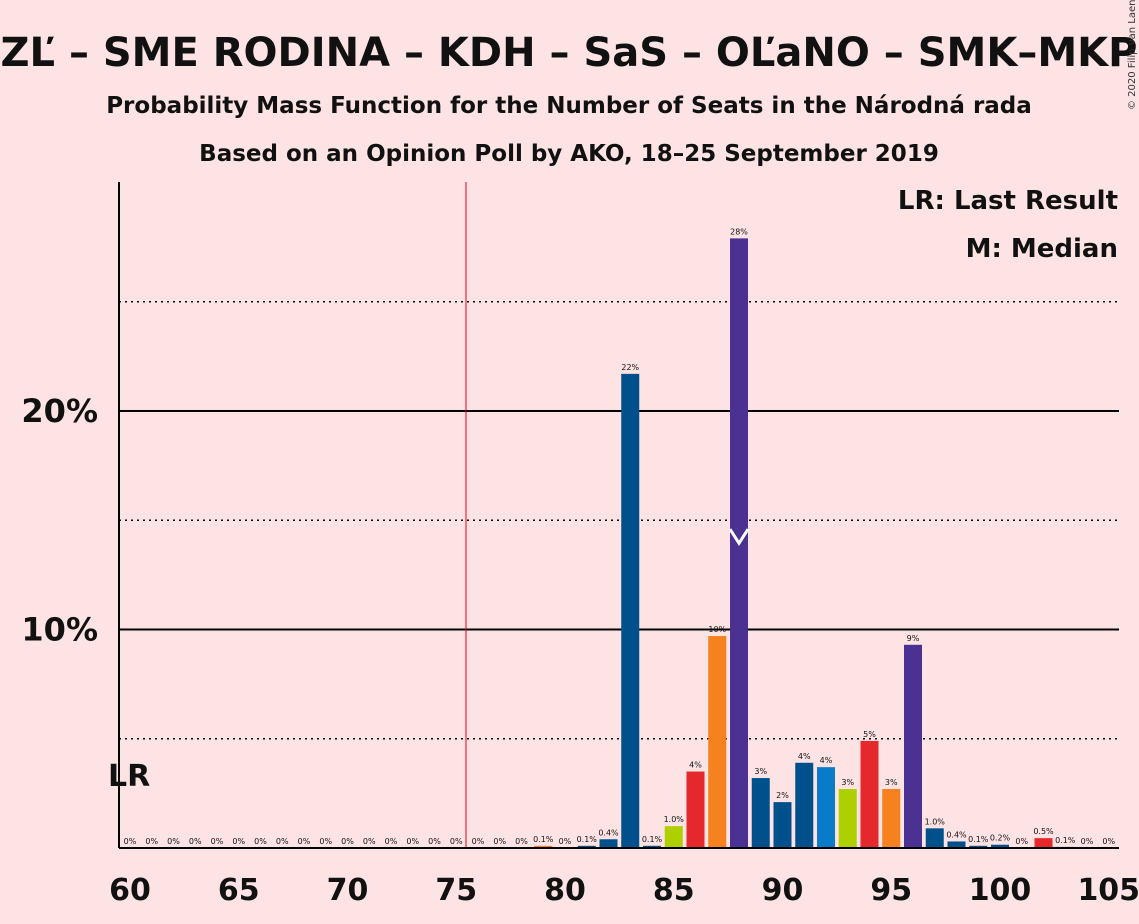 Image resolution: width=1139 pixels, height=924 pixels. What do you see at coordinates (59, 411) in the screenshot?
I see `y-tick-label: 20%` at bounding box center [59, 411].